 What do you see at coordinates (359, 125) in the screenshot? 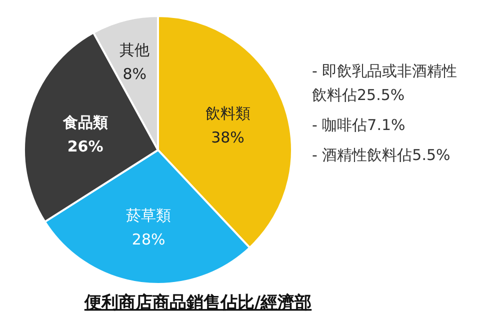
I see `text: - 咖啡佔7.1%` at bounding box center [359, 125].